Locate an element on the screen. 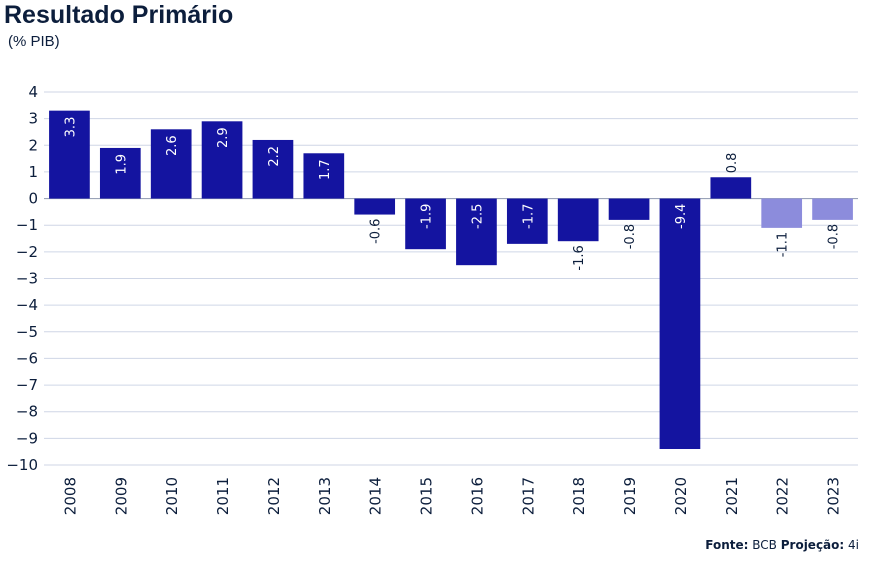  chart-title: Resultado Primário is located at coordinates (119, 15).